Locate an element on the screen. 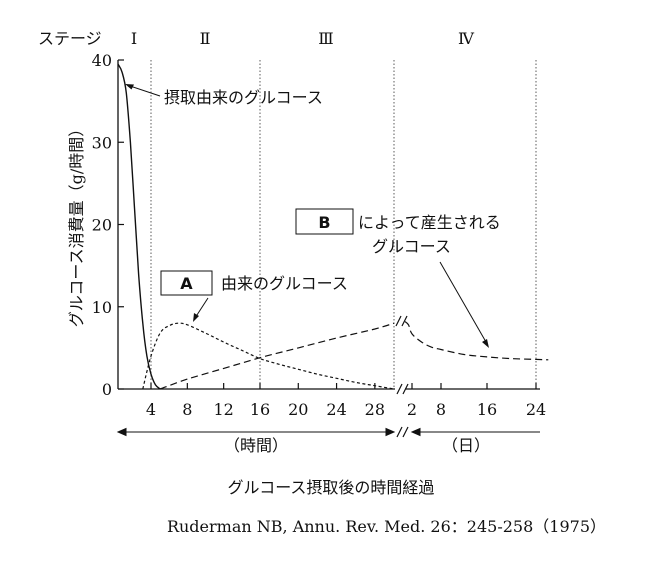 The width and height of the screenshot is (662, 566). stage-label-3: Ⅲ is located at coordinates (325, 38).